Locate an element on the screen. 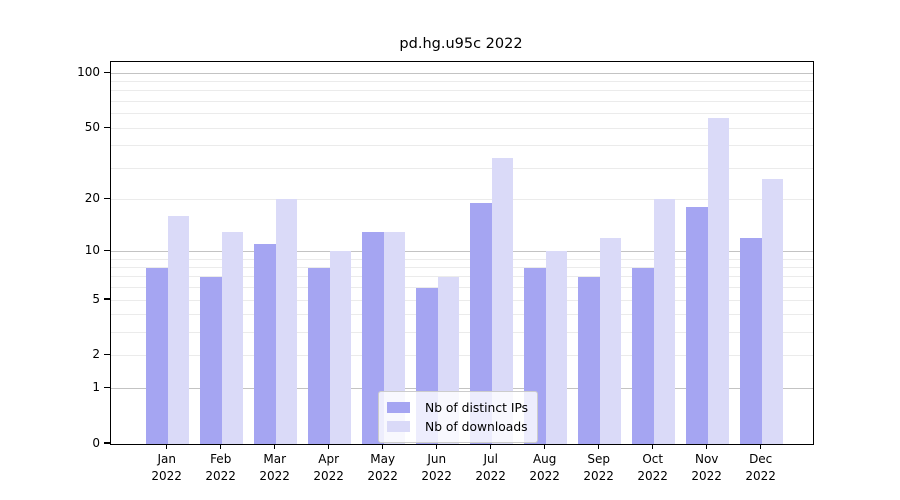 The height and width of the screenshot is (500, 900). bar-distinct-ips-nov is located at coordinates (697, 325).